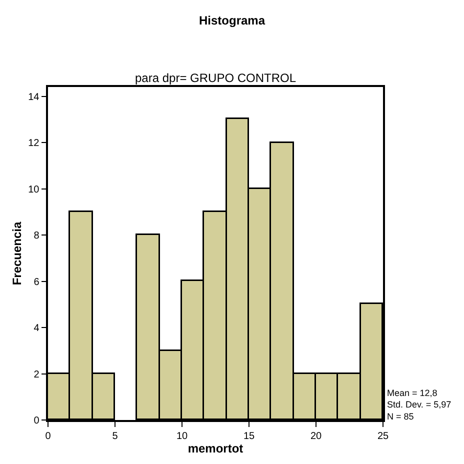 The width and height of the screenshot is (464, 464). Describe the element at coordinates (34, 97) in the screenshot. I see `y-tick-label: 14` at that location.